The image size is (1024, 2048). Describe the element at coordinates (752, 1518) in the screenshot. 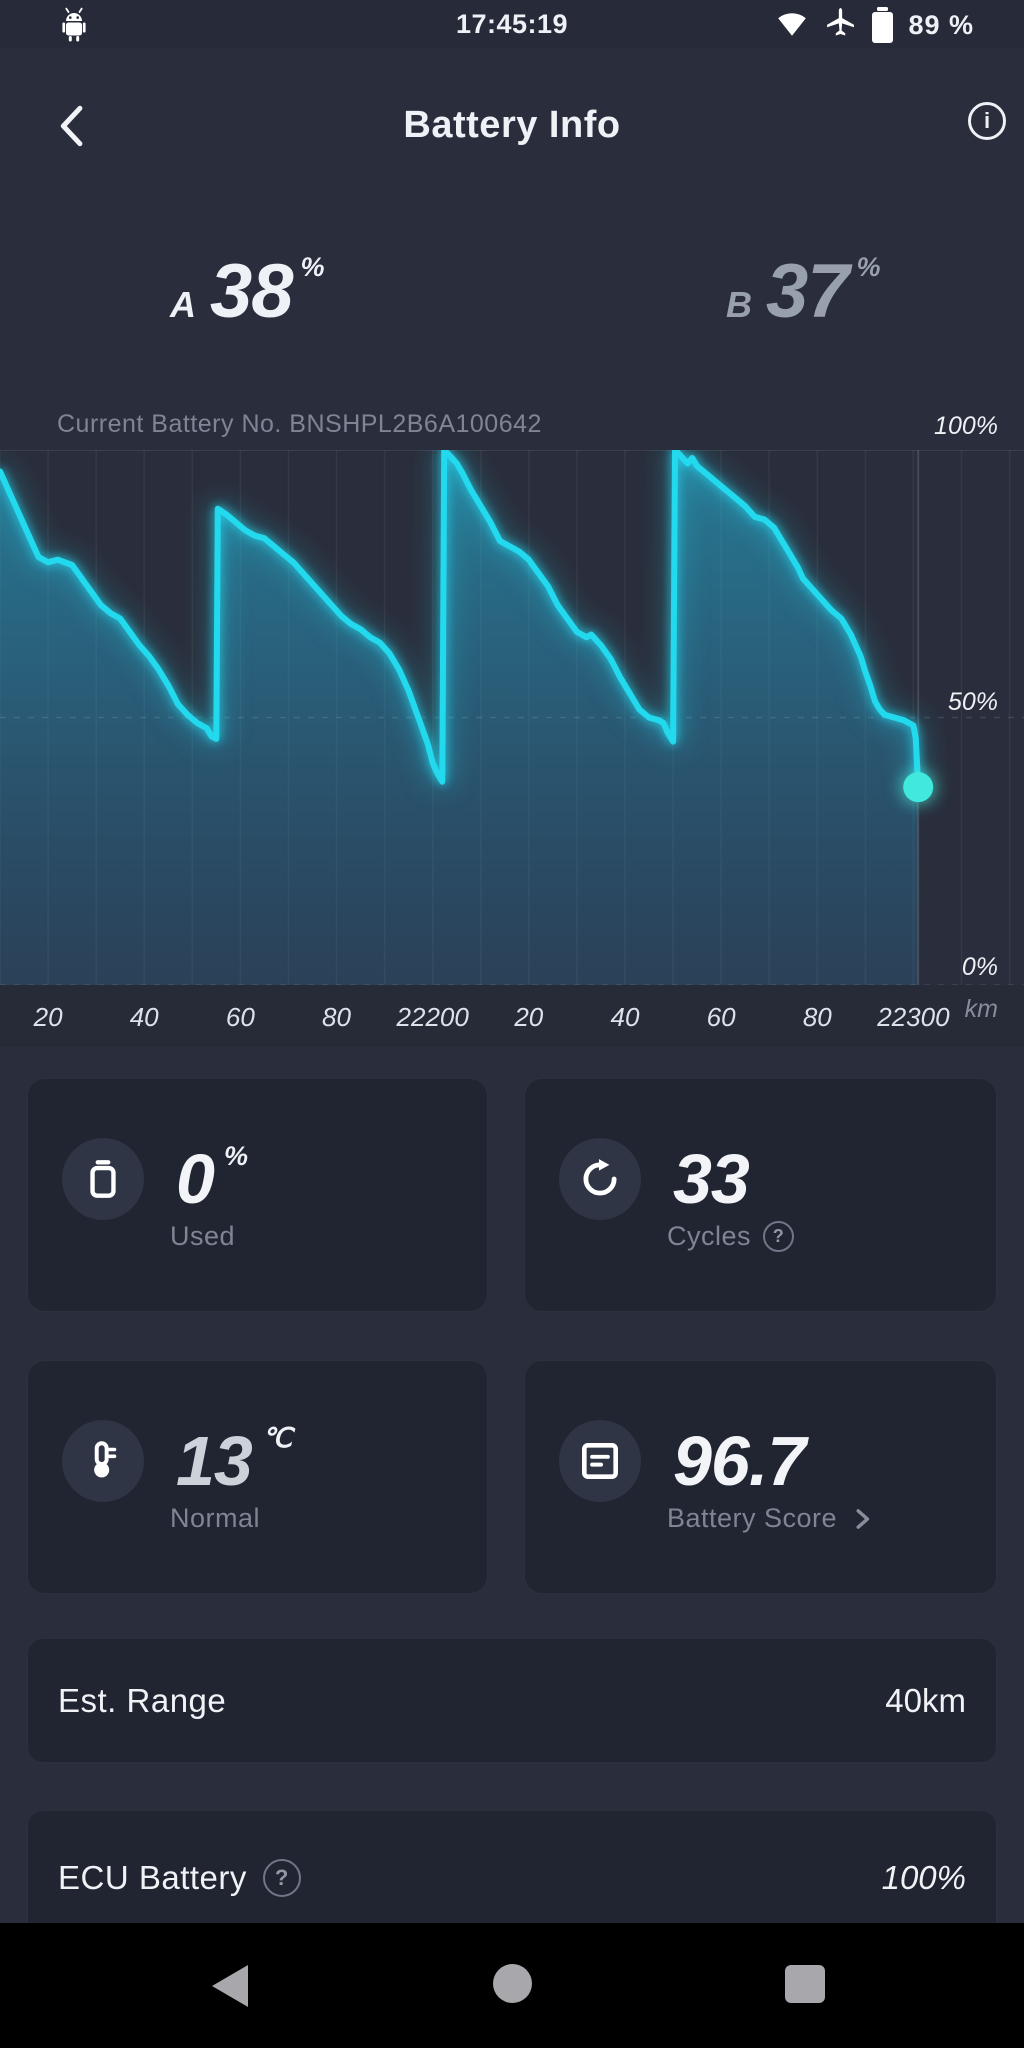

I see `battery-score-label: Battery Score` at that location.